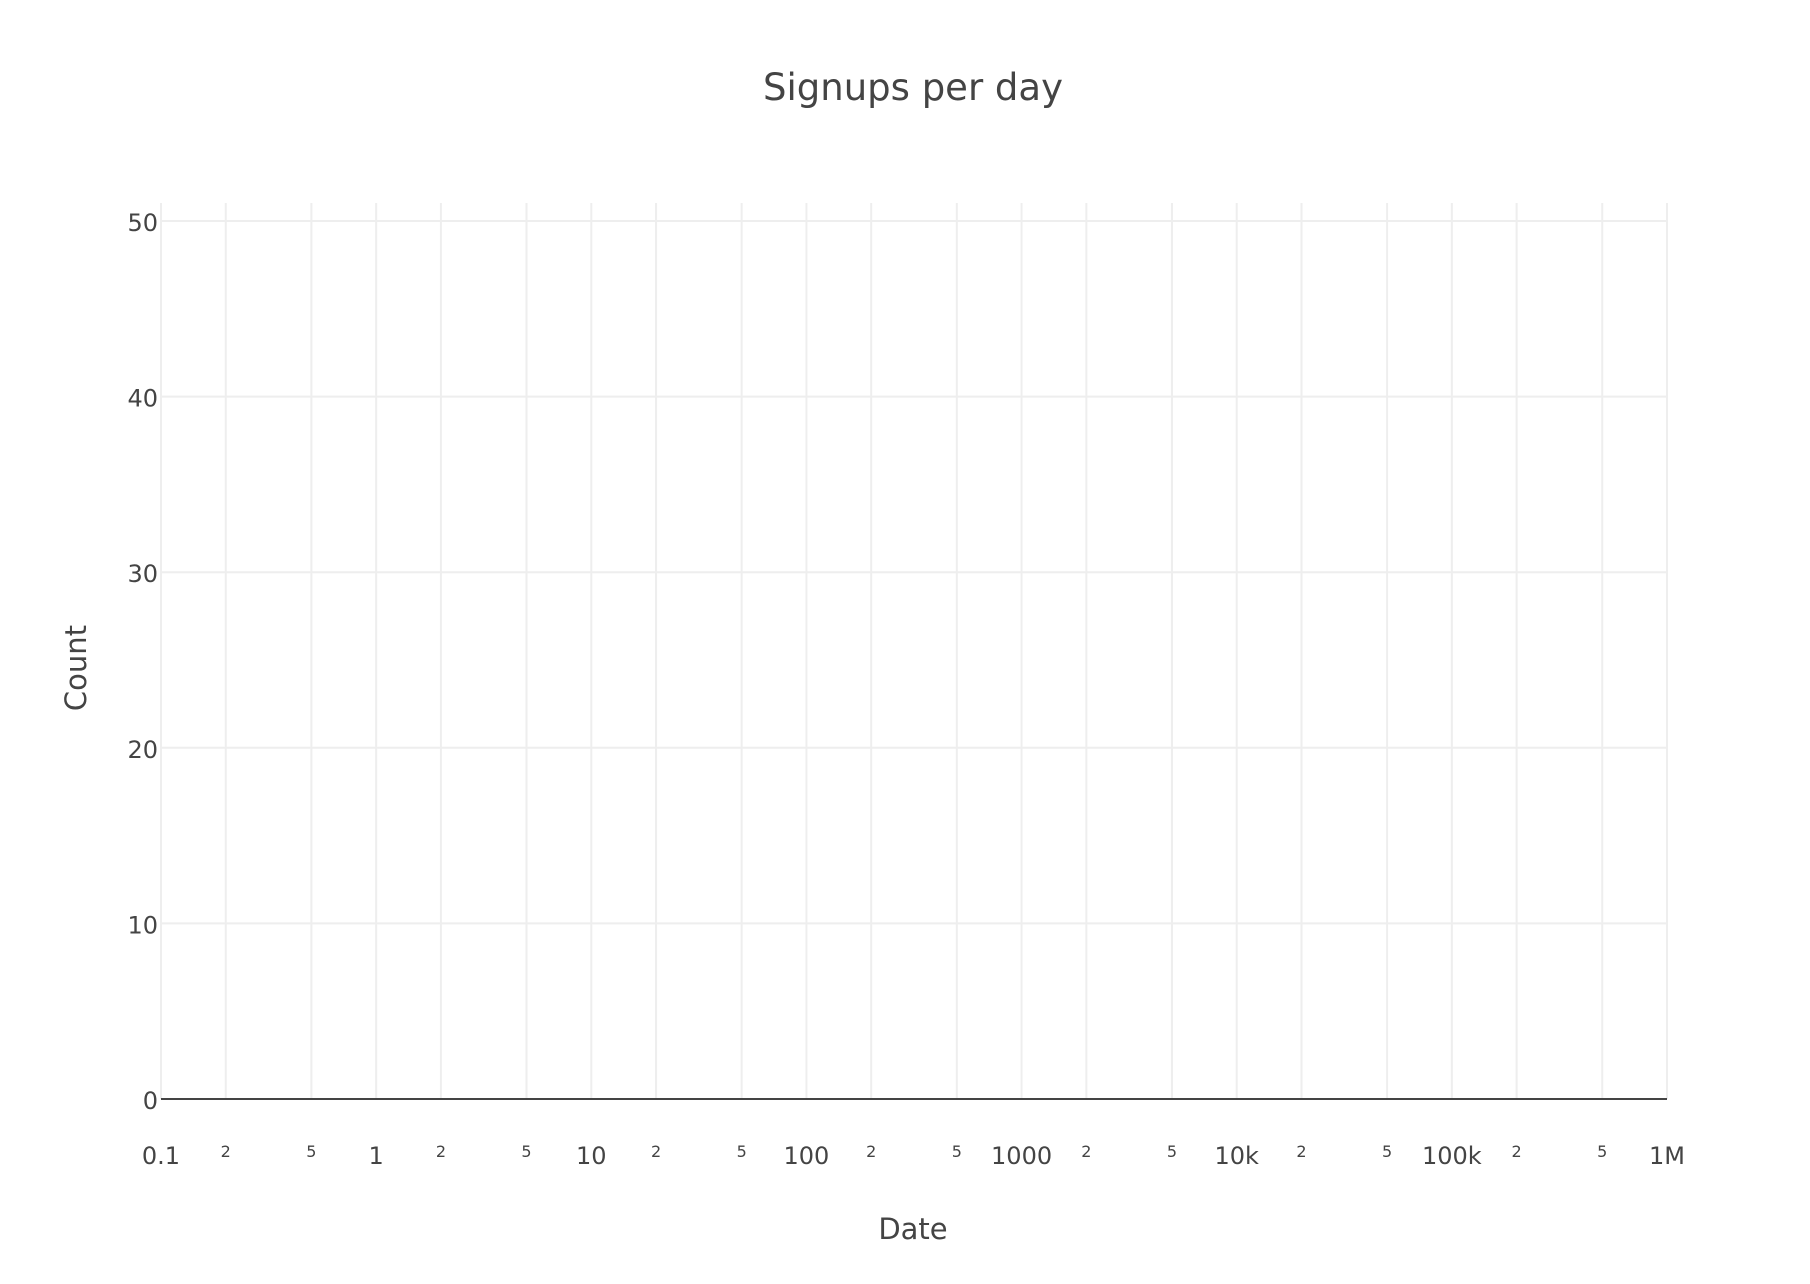 The height and width of the screenshot is (1284, 1810). What do you see at coordinates (1236, 1156) in the screenshot?
I see `x-major-tick-label-10000: 10k` at bounding box center [1236, 1156].